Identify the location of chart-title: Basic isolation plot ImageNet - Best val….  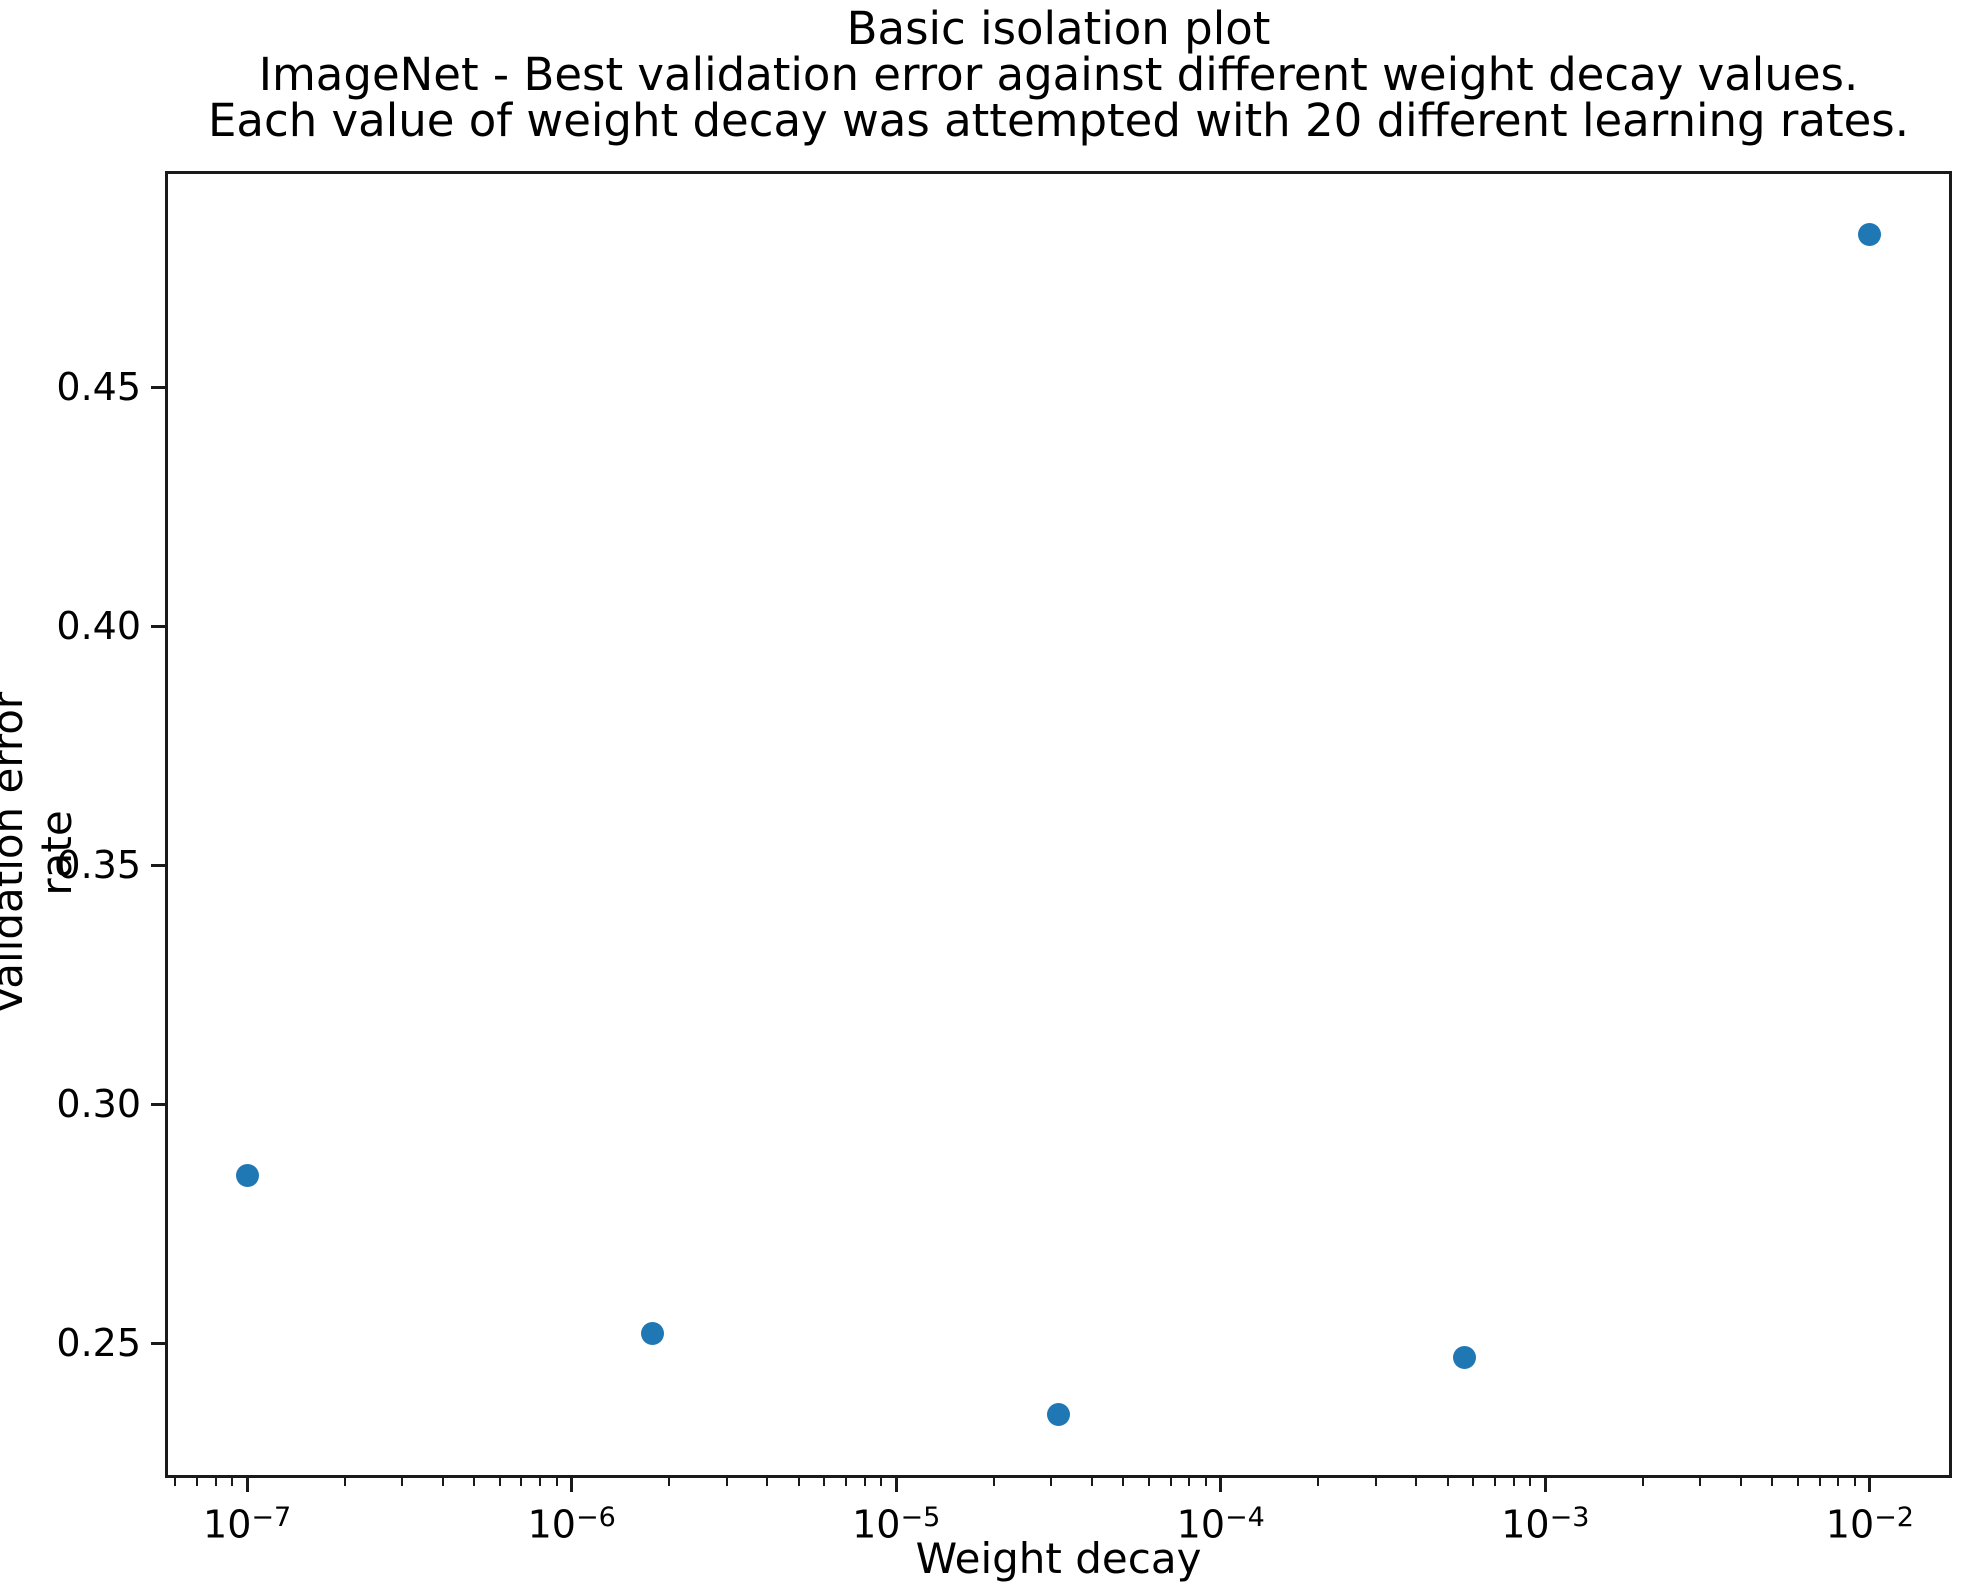
(1058, 75).